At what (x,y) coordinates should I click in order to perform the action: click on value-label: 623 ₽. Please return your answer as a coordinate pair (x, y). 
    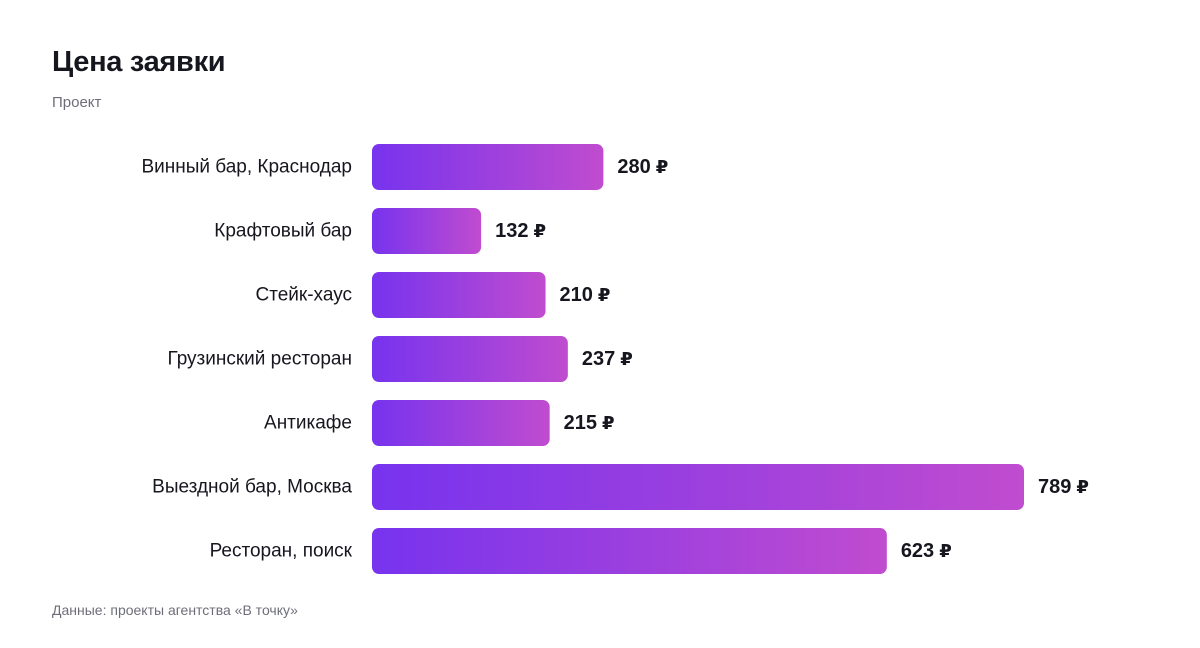
    Looking at the image, I should click on (926, 551).